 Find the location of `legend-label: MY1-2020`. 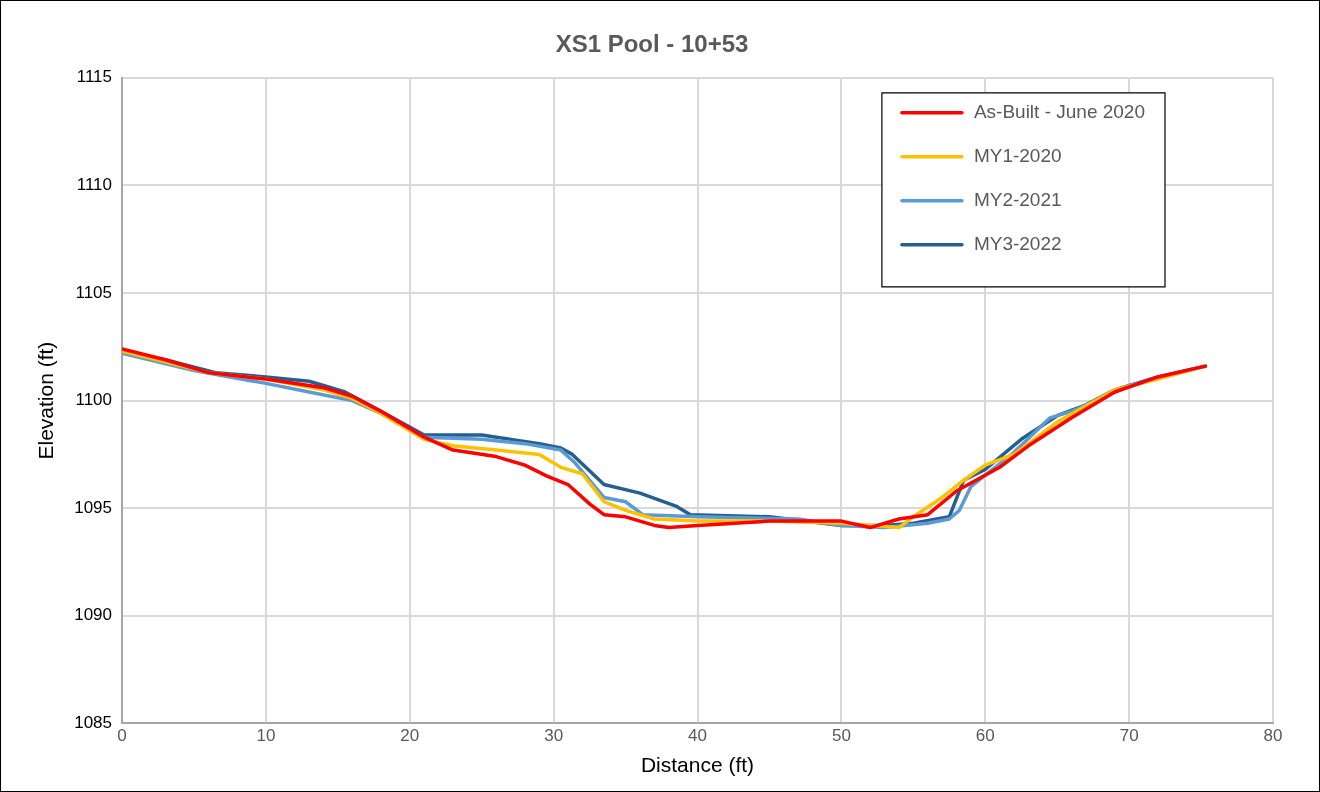

legend-label: MY1-2020 is located at coordinates (1017, 156).